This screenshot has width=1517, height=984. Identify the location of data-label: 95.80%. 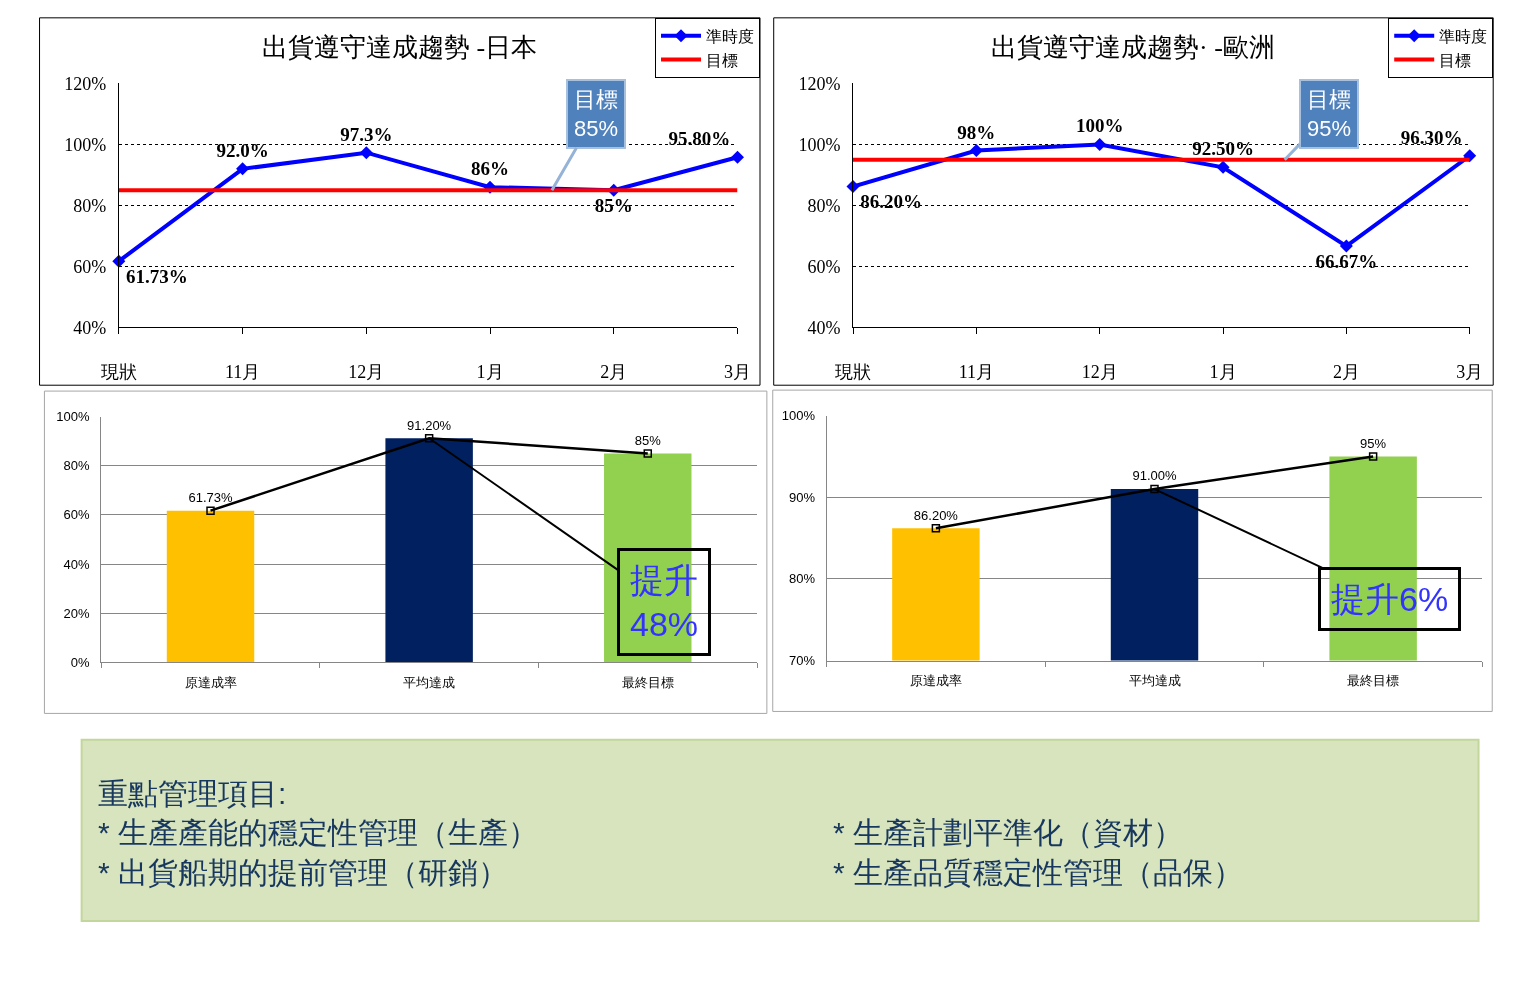
(699, 139).